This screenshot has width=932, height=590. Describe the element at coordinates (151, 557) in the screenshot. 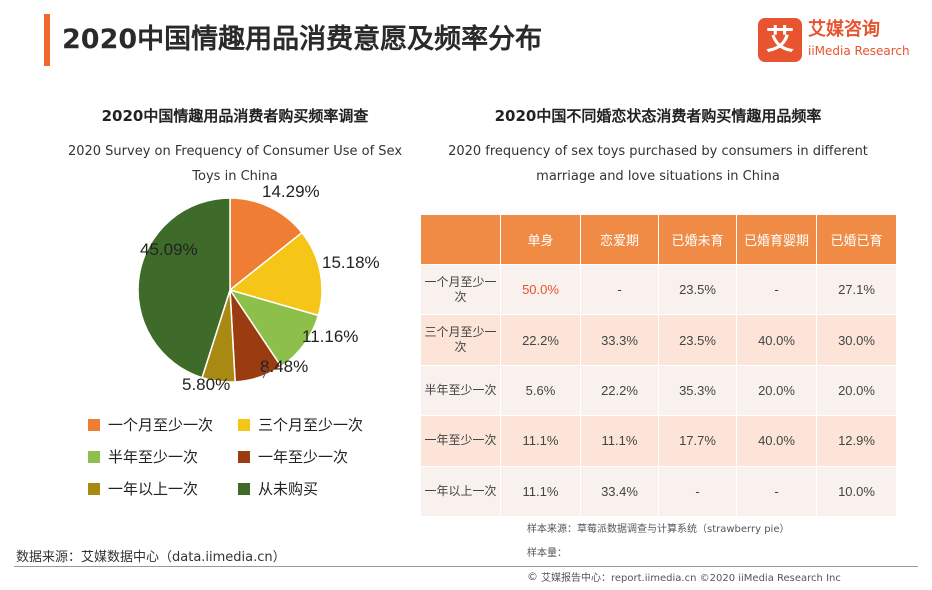

I see `data-source: 数据来源：艾媒数据中心（data.iimedia.cn）` at that location.